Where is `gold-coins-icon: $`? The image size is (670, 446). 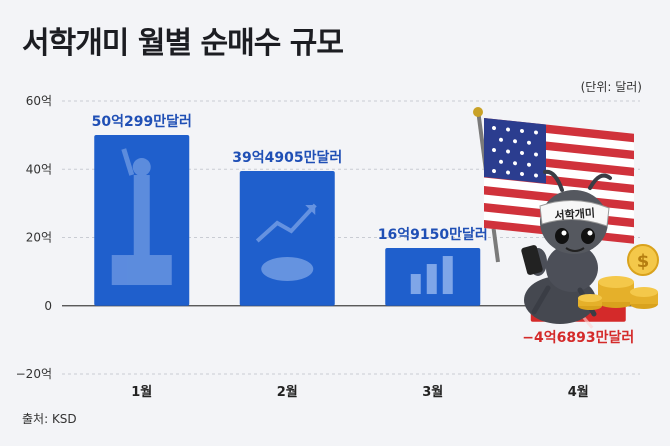
gold-coins-icon: $ is located at coordinates (618, 277).